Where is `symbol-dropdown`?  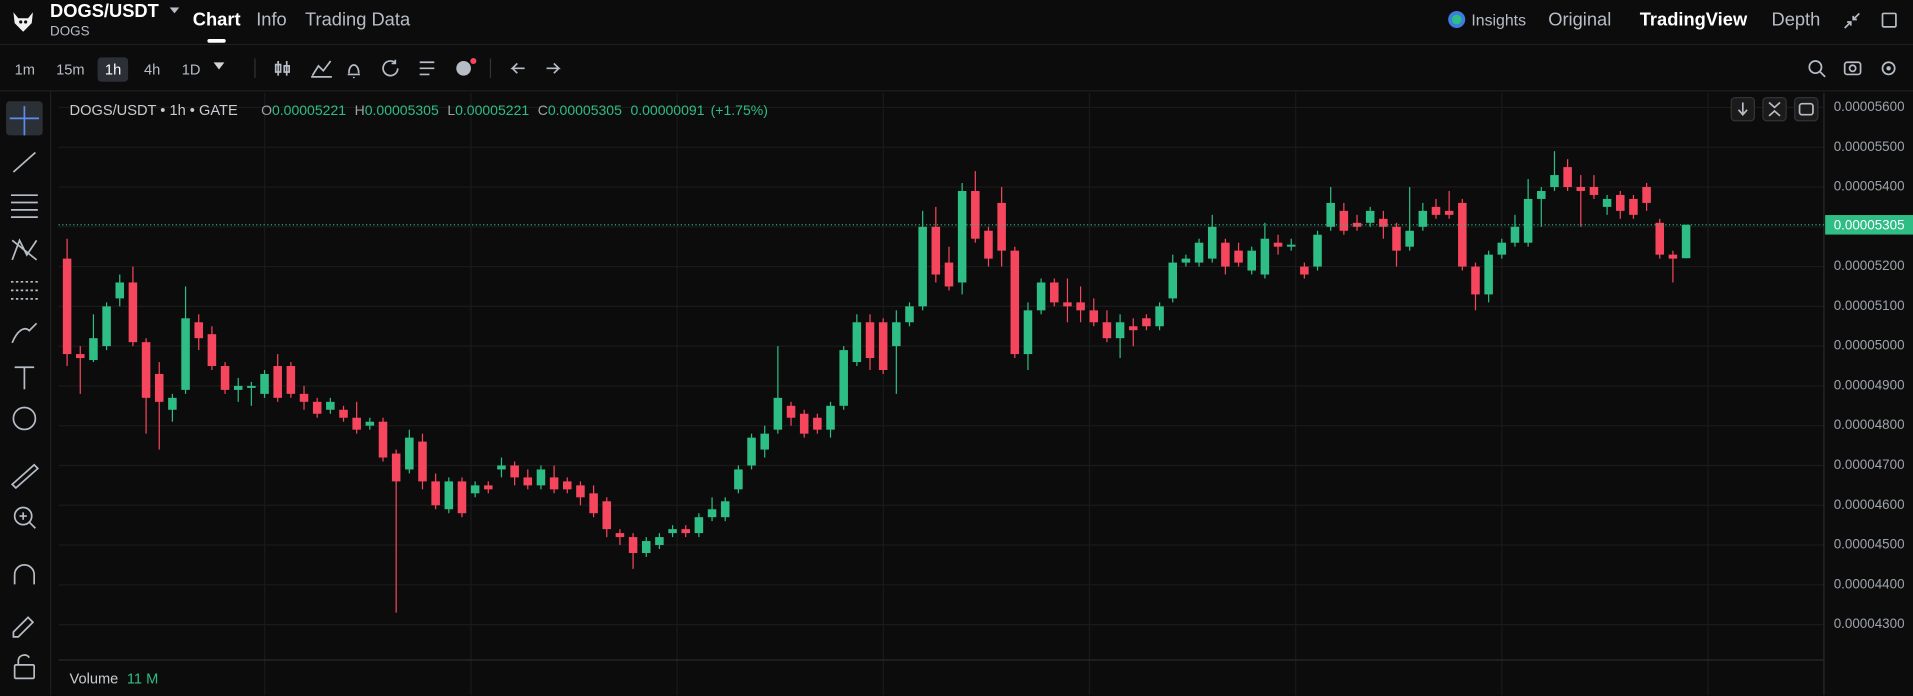
symbol-dropdown is located at coordinates (174, 10).